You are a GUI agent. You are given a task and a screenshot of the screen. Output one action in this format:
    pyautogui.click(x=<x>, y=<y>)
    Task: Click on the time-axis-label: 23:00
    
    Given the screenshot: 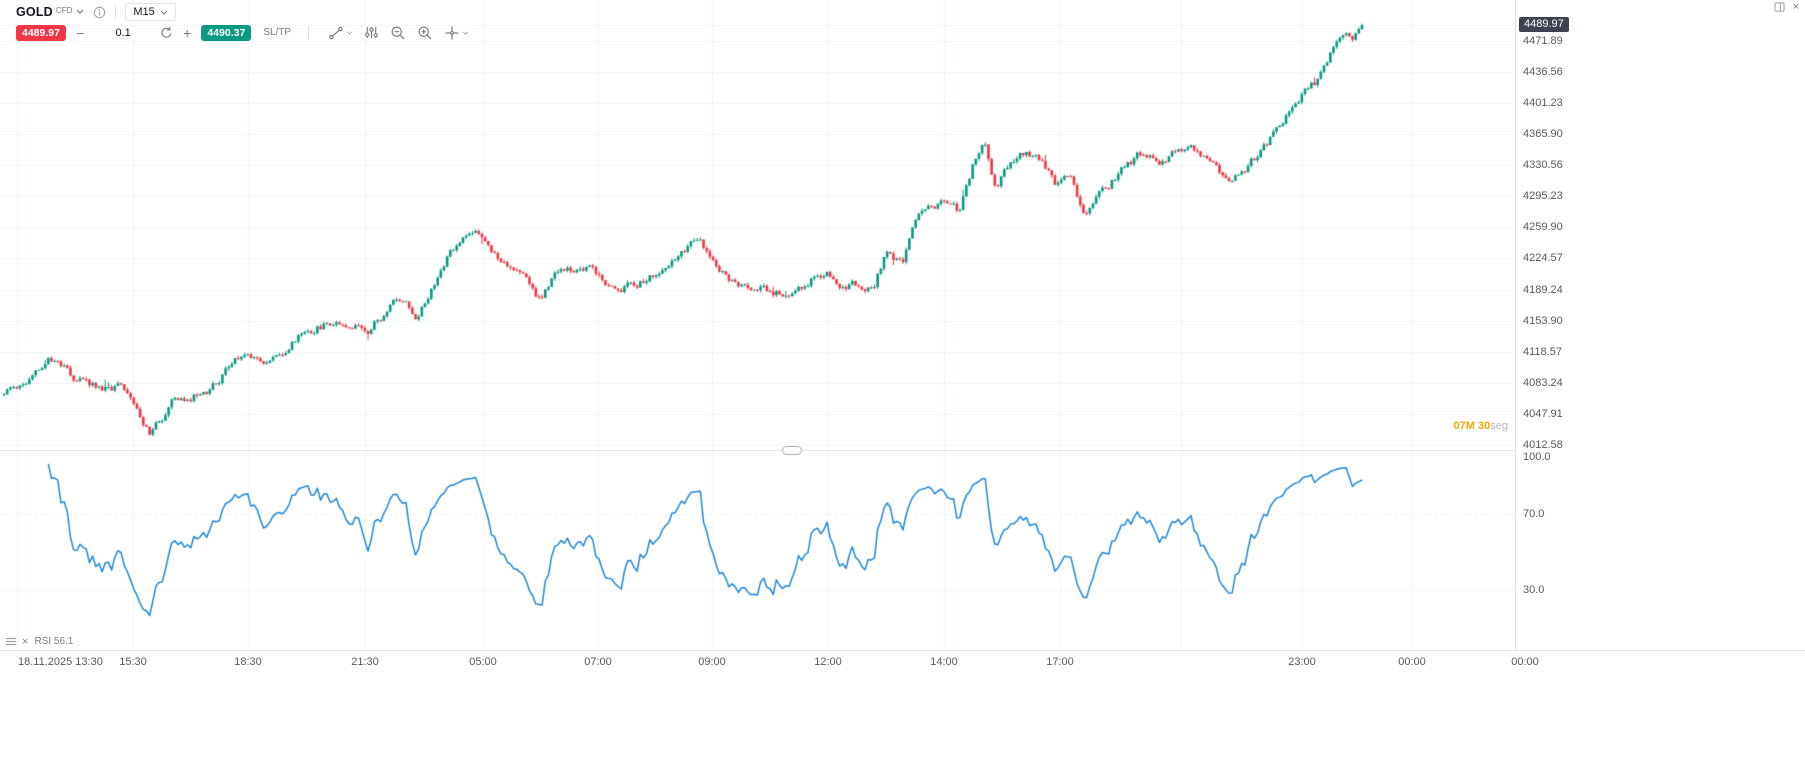 What is the action you would take?
    pyautogui.click(x=1302, y=662)
    